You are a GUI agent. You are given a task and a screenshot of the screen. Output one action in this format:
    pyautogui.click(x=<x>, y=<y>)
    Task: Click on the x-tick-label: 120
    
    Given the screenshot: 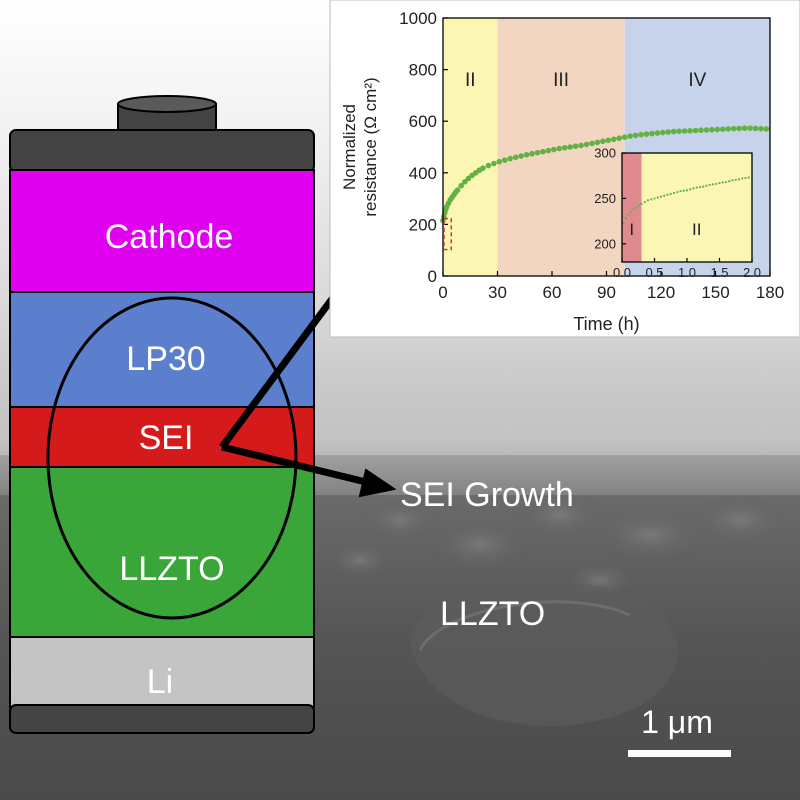 What is the action you would take?
    pyautogui.click(x=661, y=292)
    